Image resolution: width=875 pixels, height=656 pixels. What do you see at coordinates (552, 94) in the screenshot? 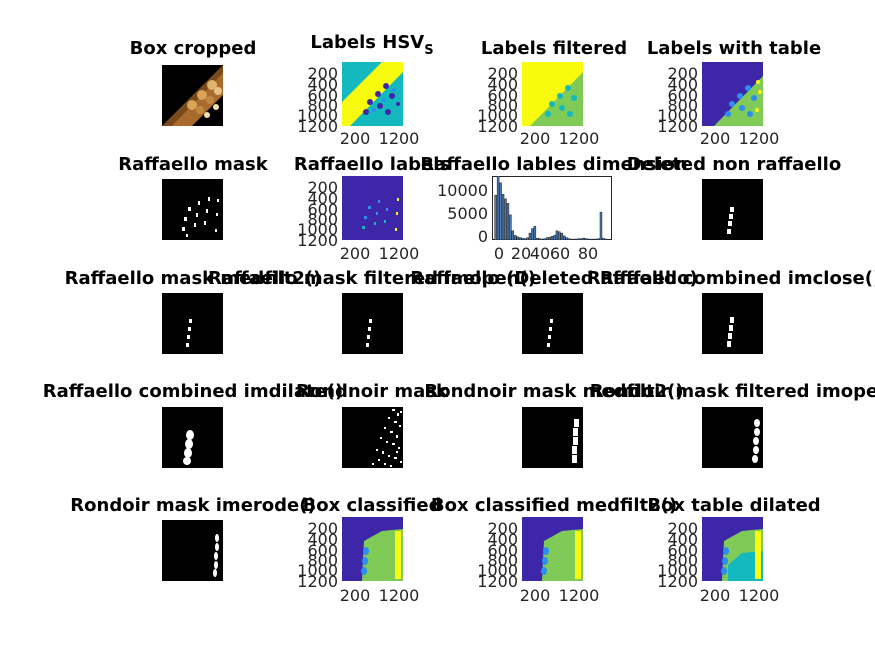
I see `image-labels-filtered` at bounding box center [552, 94].